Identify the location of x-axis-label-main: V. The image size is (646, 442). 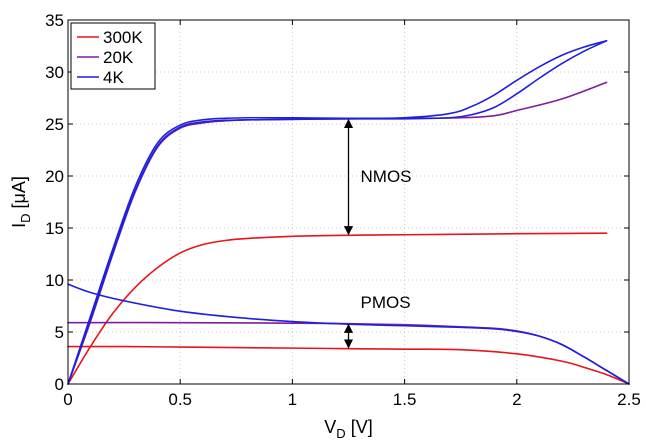
(330, 427).